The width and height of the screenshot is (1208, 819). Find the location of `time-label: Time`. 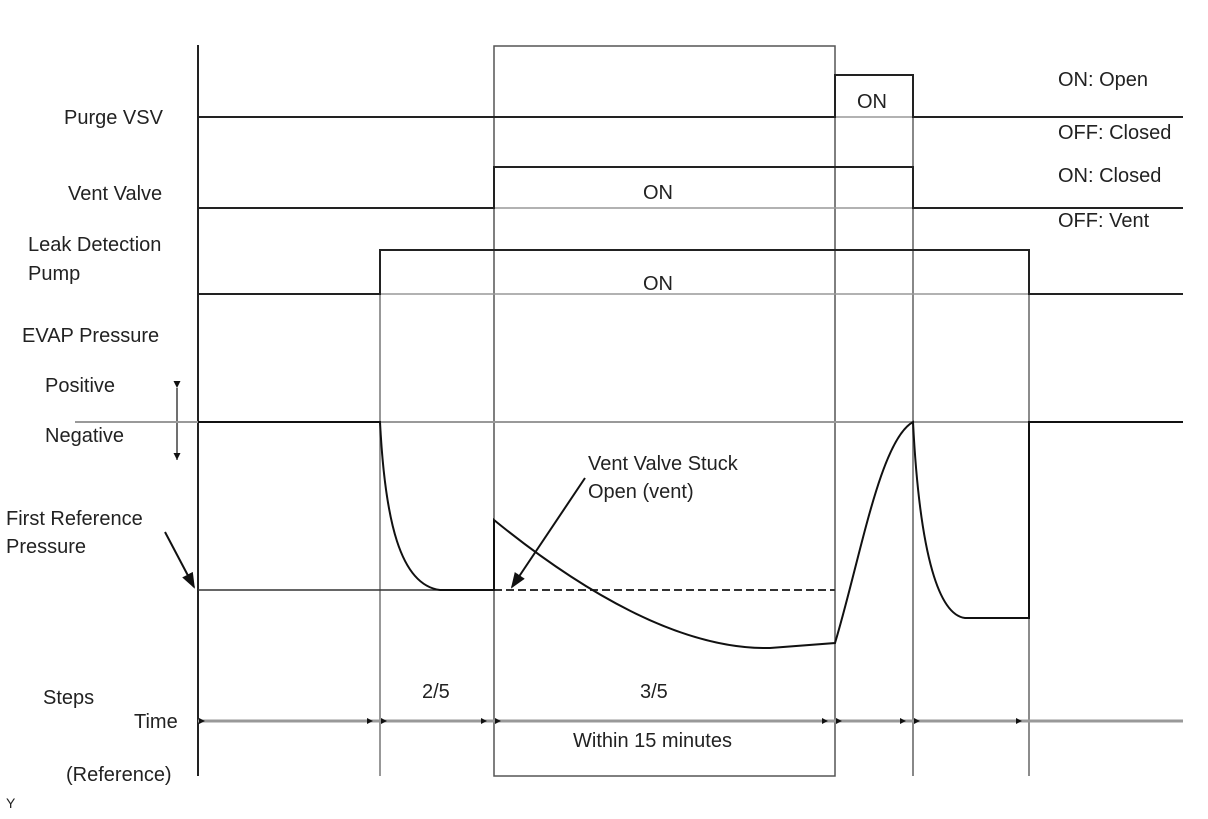

time-label: Time is located at coordinates (156, 722).